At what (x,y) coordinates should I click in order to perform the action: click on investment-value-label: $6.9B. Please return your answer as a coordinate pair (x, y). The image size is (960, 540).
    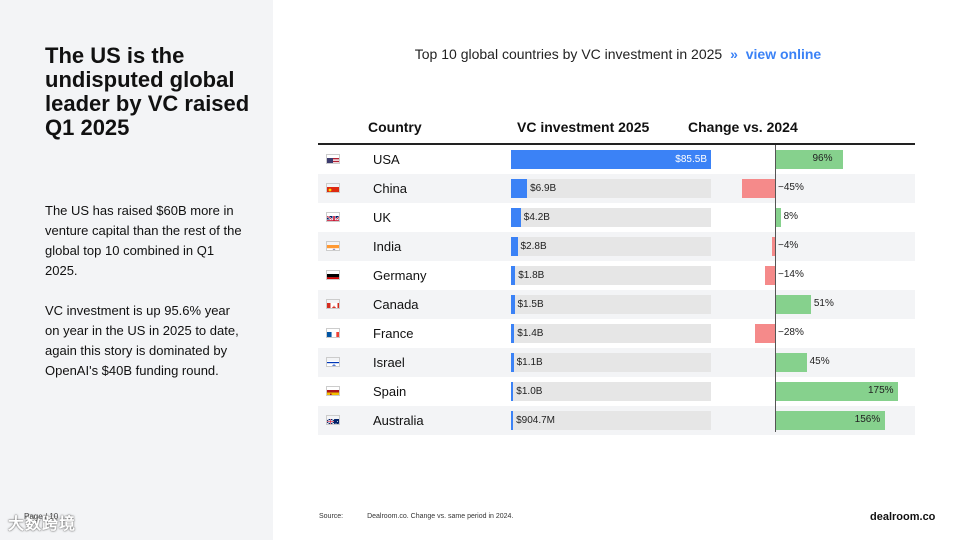
    Looking at the image, I should click on (543, 188).